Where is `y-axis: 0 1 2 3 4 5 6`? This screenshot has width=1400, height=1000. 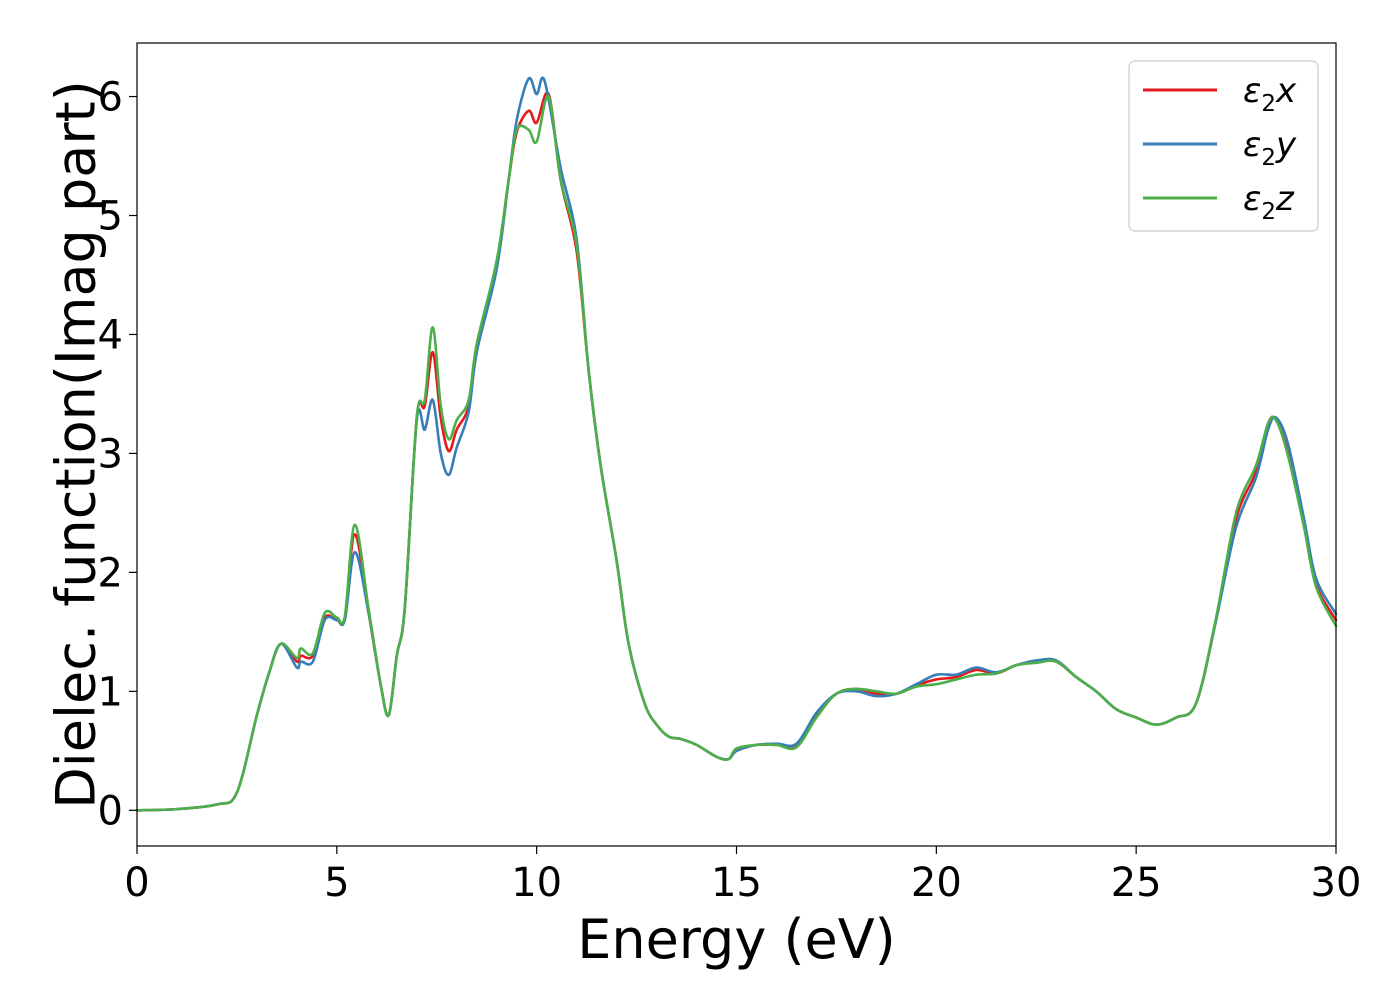 y-axis: 0 1 2 3 4 5 6 is located at coordinates (117, 454).